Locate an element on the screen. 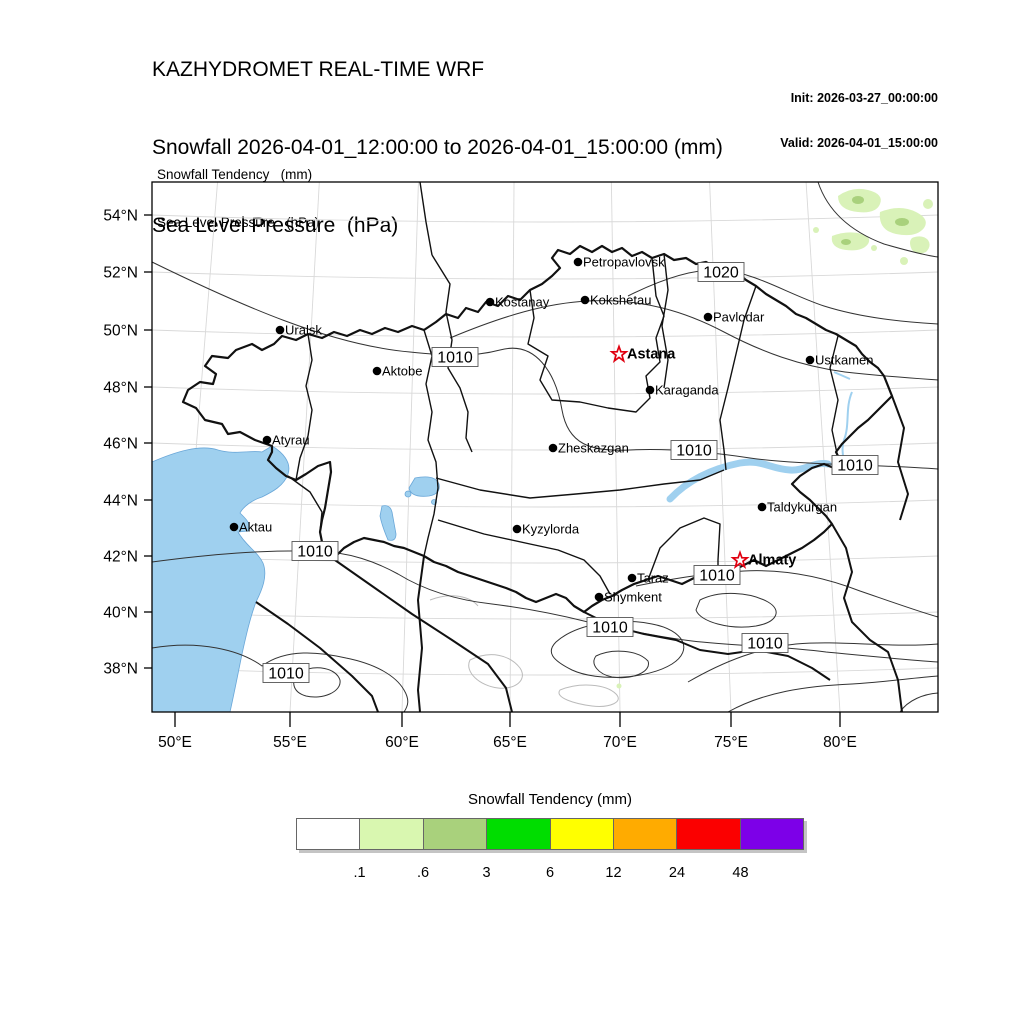  colorbar-title: Snowfall Tendency (mm) is located at coordinates (550, 799).